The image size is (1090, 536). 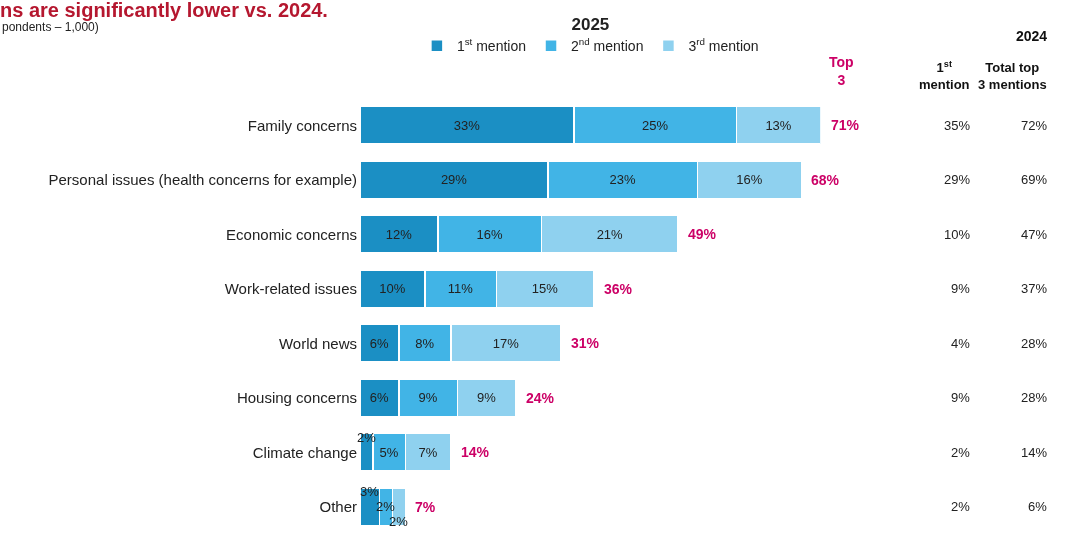 What do you see at coordinates (425, 507) in the screenshot?
I see `total-label: 7%` at bounding box center [425, 507].